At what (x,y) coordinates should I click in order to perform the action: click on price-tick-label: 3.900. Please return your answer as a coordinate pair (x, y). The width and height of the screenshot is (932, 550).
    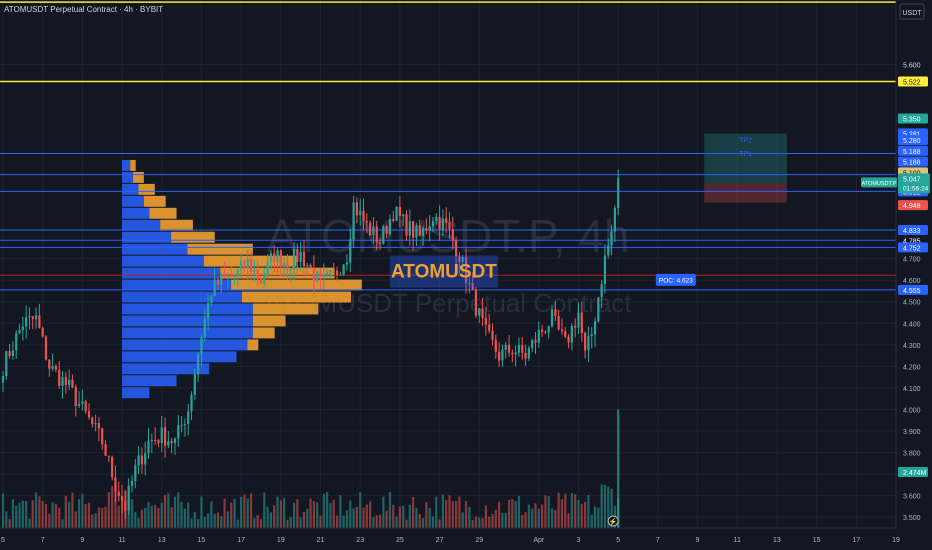
    Looking at the image, I should click on (912, 432).